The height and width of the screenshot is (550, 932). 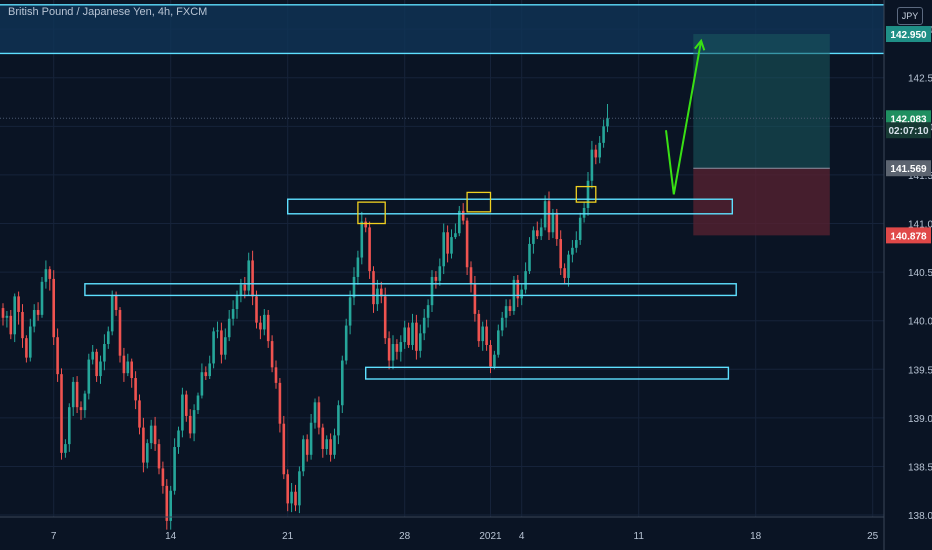 I want to click on price-label: 142.083, so click(x=908, y=119).